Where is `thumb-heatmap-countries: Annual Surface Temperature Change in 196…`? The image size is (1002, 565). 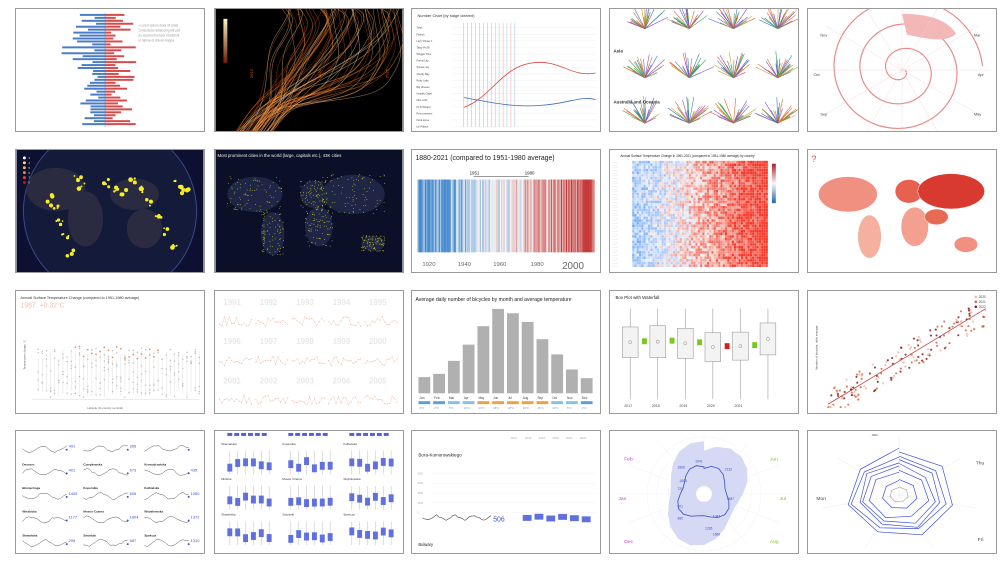 thumb-heatmap-countries: Annual Surface Temperature Change in 196… is located at coordinates (704, 211).